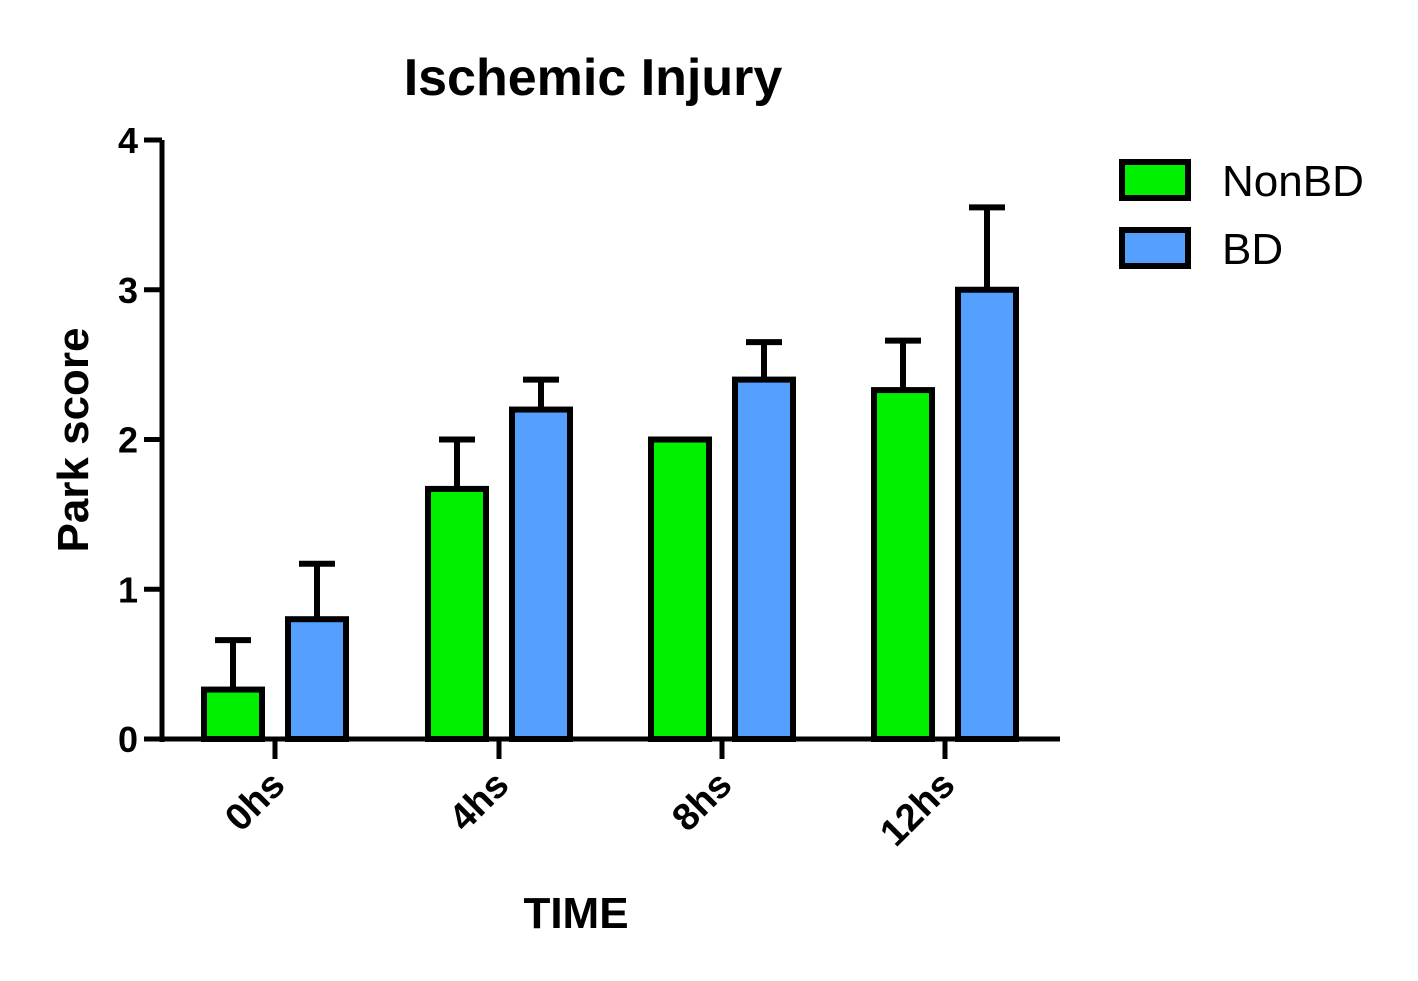  What do you see at coordinates (1155, 248) in the screenshot?
I see `legend-swatch-bd` at bounding box center [1155, 248].